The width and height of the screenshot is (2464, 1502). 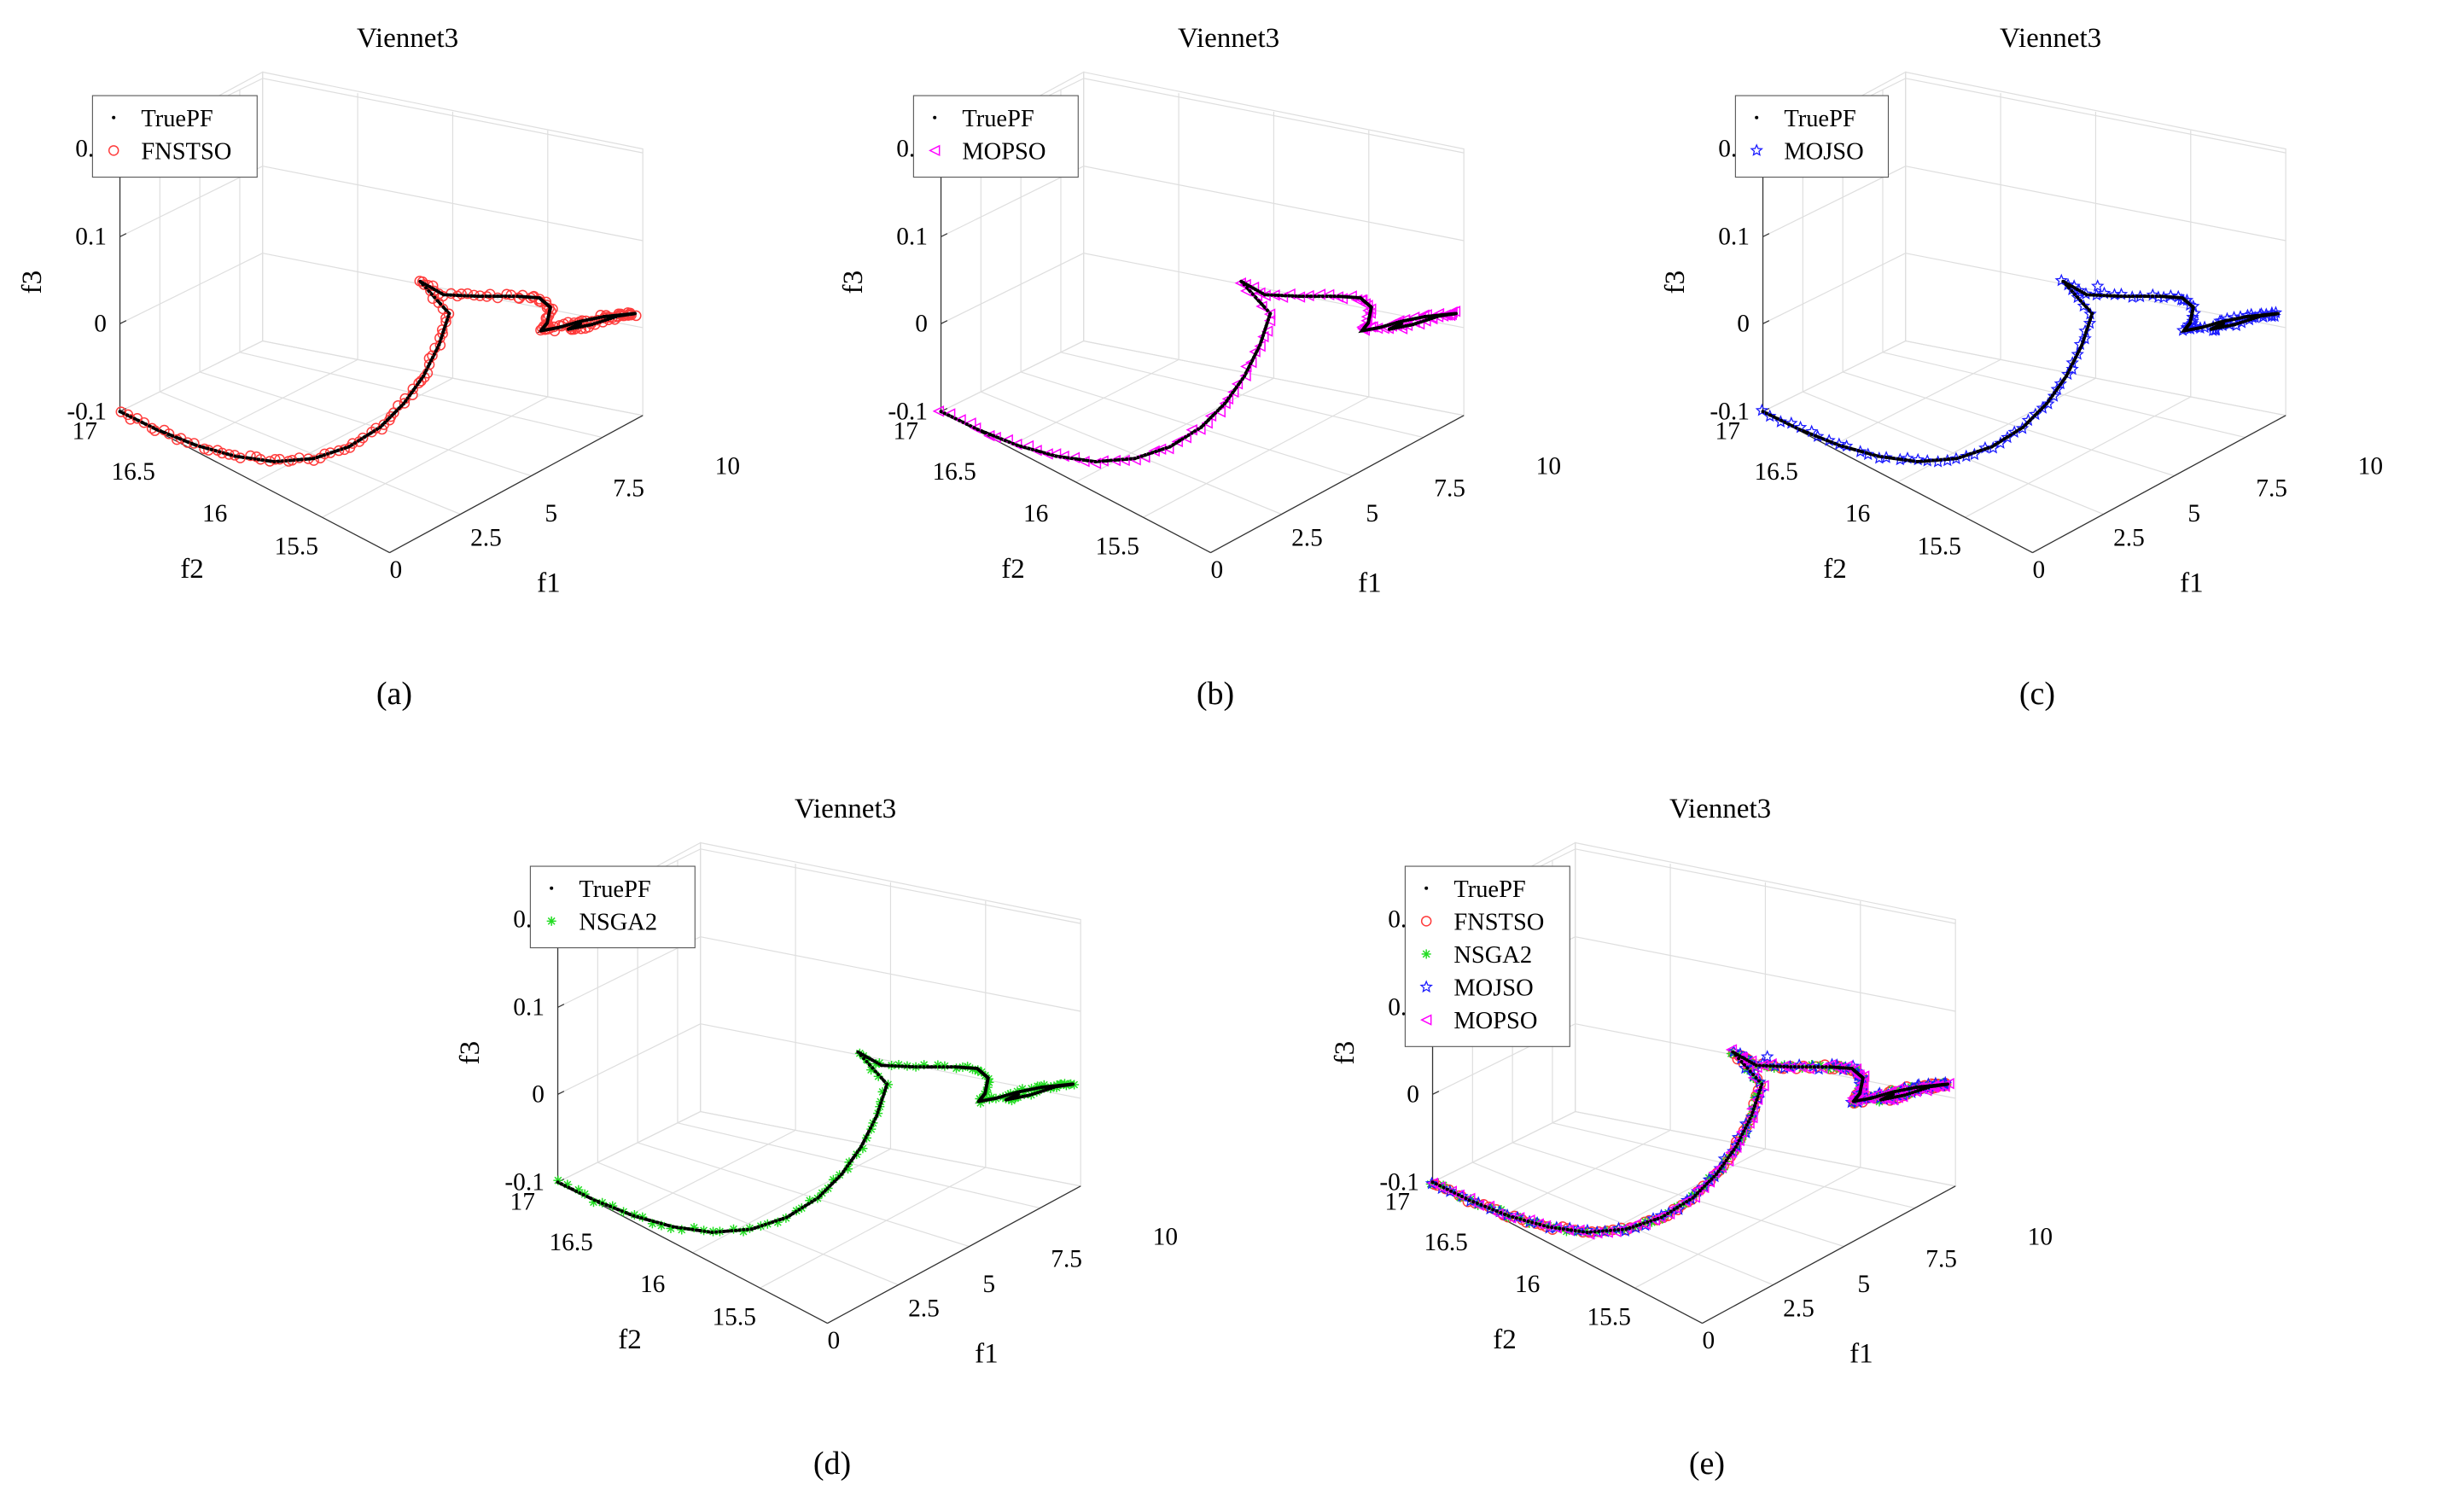 I want to click on f3-tick, so click(x=1436, y=1093).